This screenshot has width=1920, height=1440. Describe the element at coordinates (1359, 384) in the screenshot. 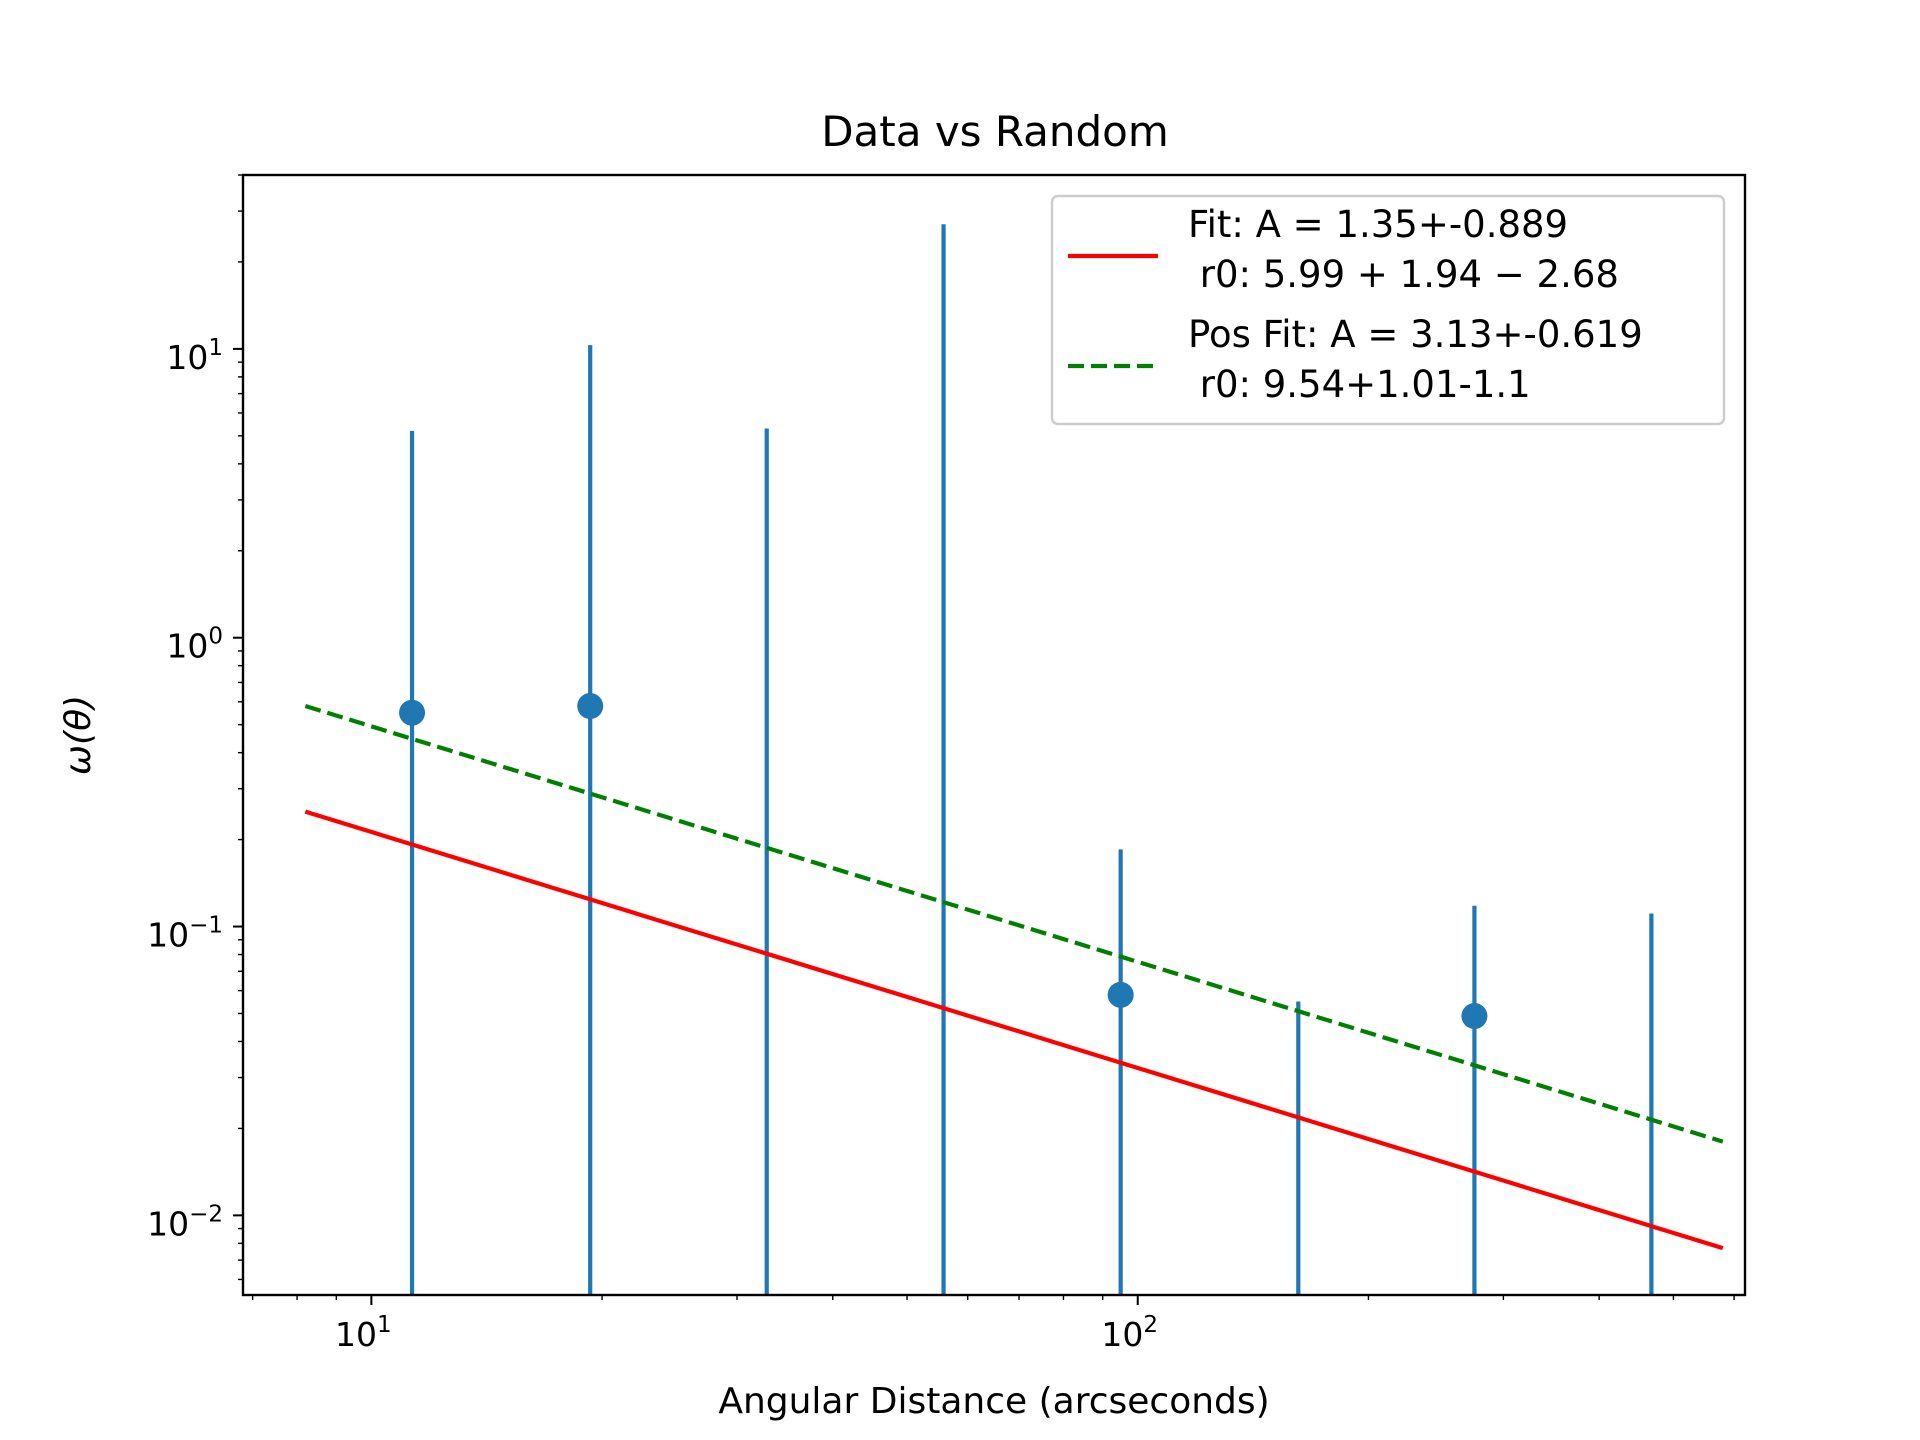

I see `legend-pos-fit-detail: r0: 9.54+1.01-1.1` at that location.